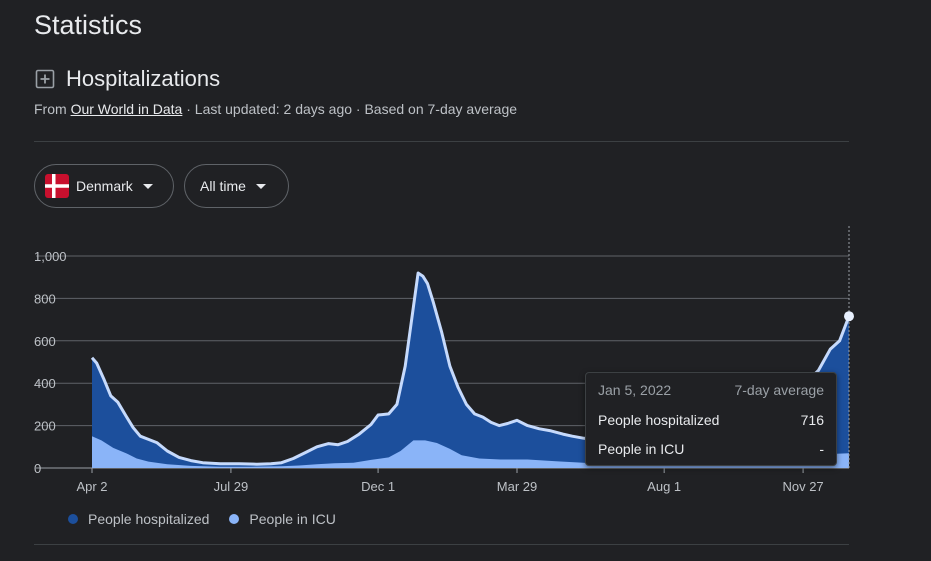  I want to click on y-tick-label: 400, so click(45, 383).